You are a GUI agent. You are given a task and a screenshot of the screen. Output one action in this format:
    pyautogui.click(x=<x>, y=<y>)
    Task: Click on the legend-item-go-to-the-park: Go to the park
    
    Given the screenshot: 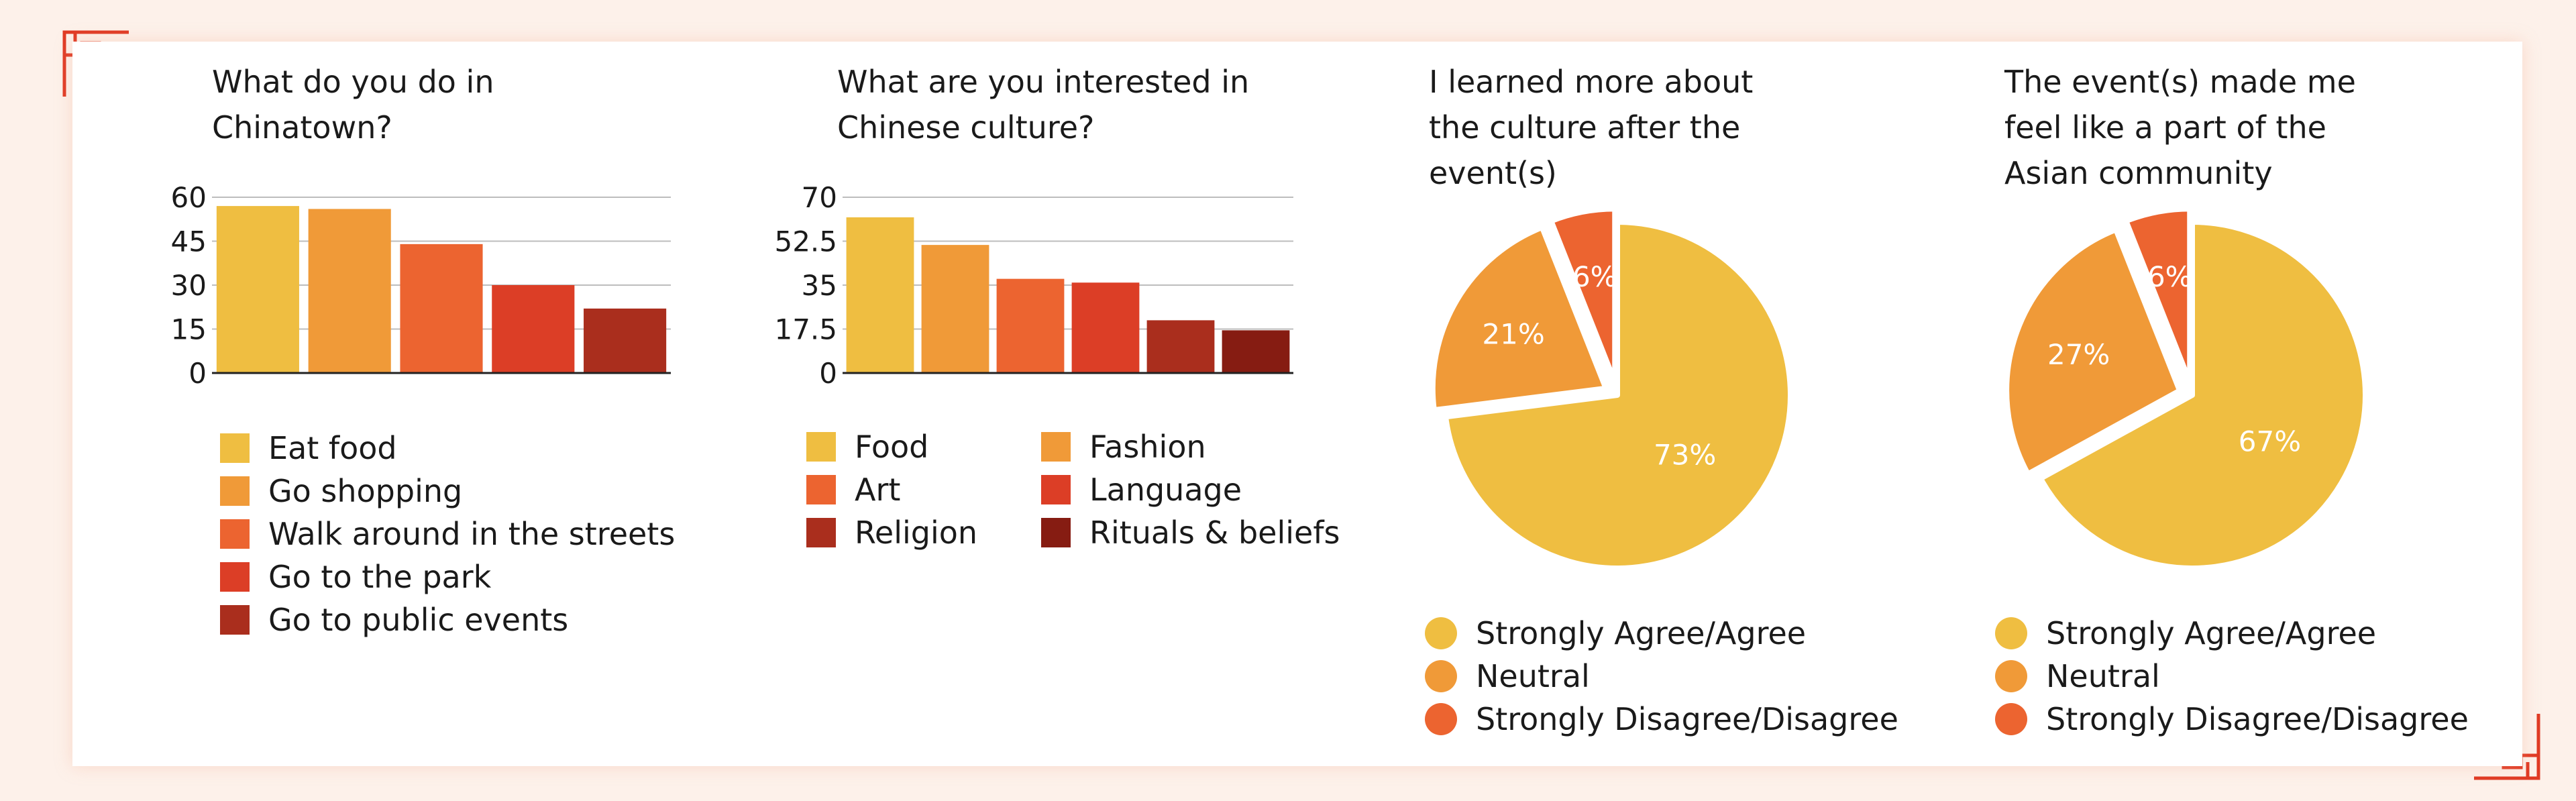 What is the action you would take?
    pyautogui.click(x=355, y=576)
    